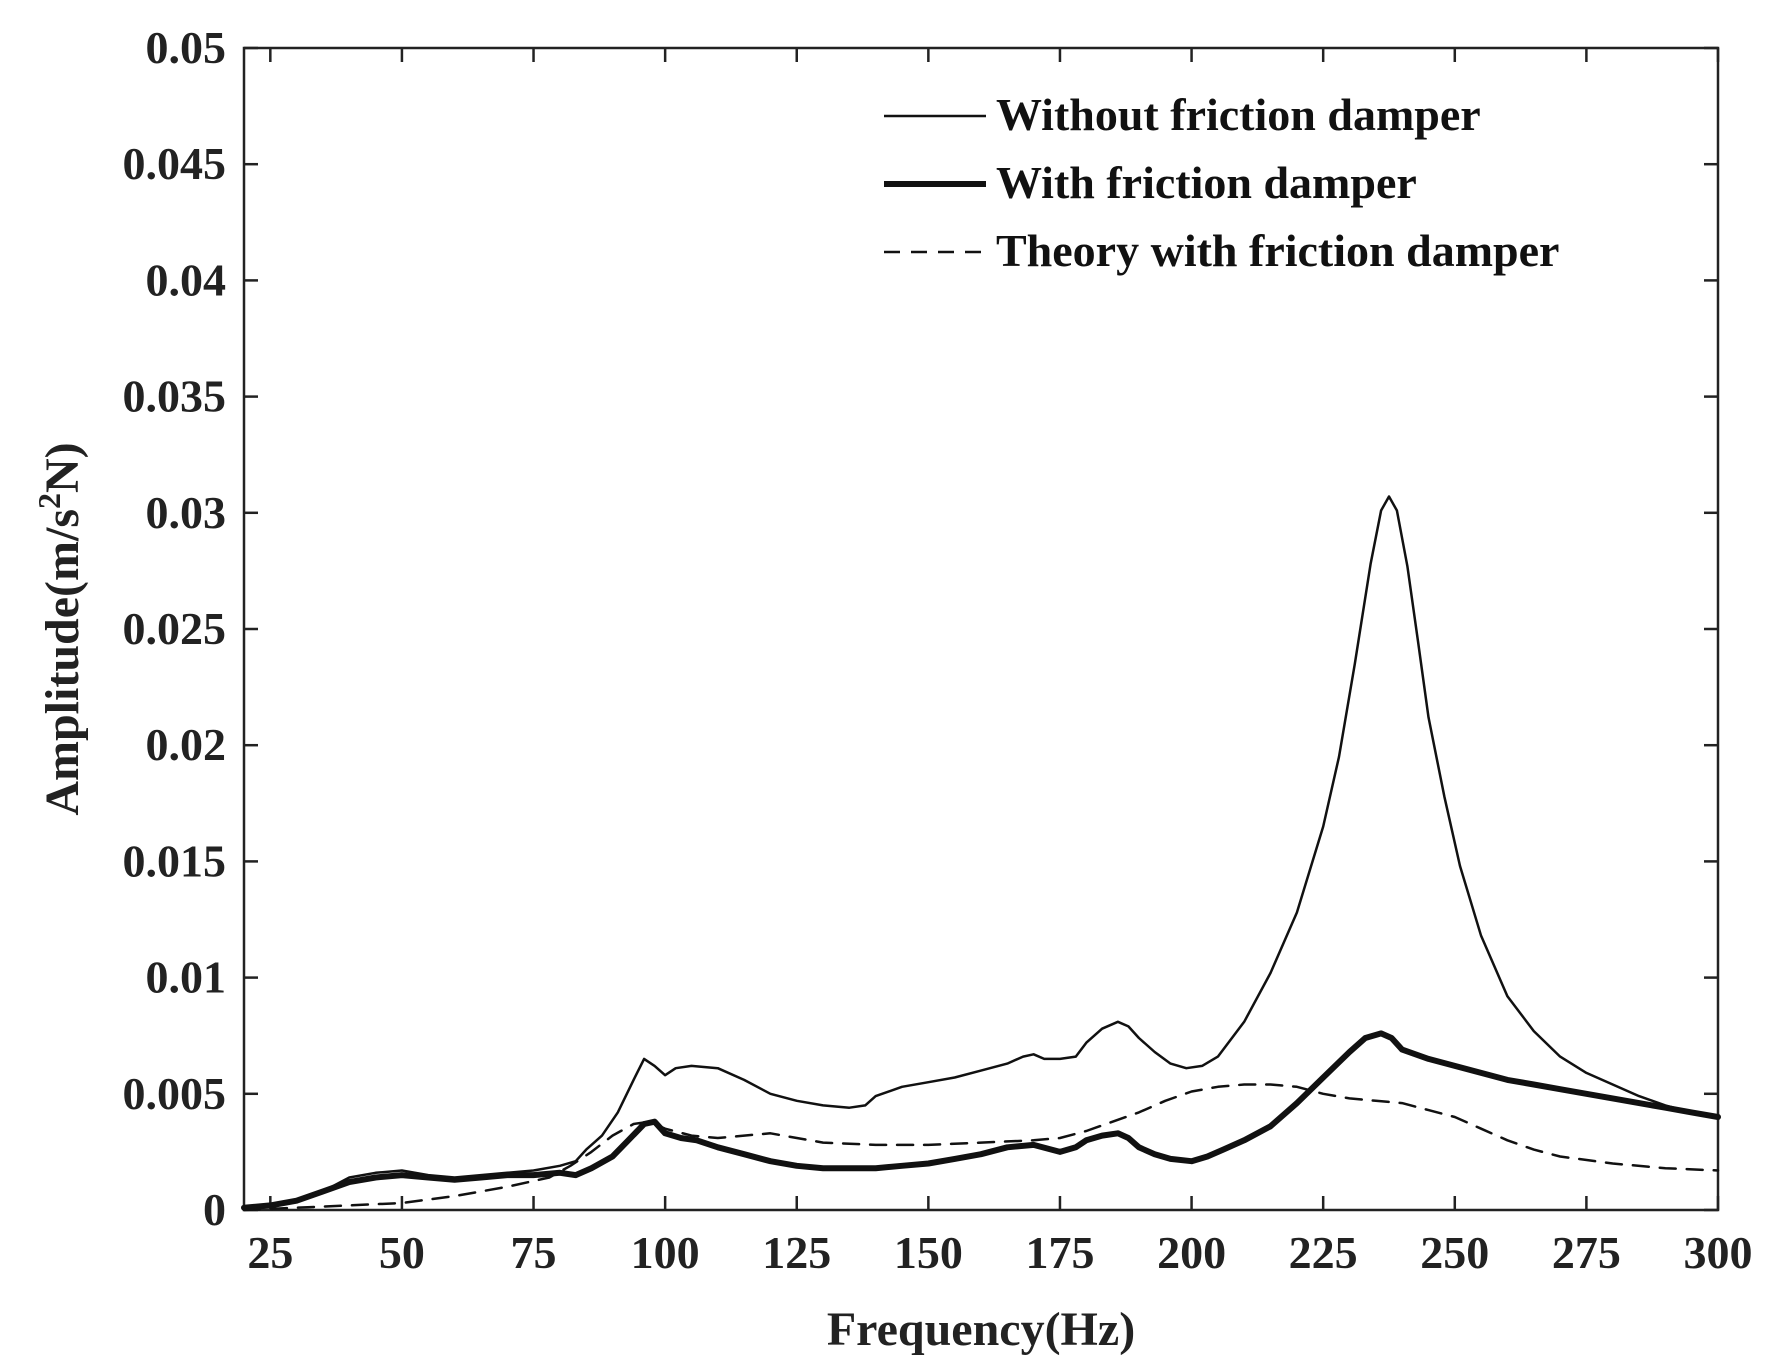 This screenshot has width=1770, height=1364. Describe the element at coordinates (1191, 1252) in the screenshot. I see `x-tick-label: 200` at that location.